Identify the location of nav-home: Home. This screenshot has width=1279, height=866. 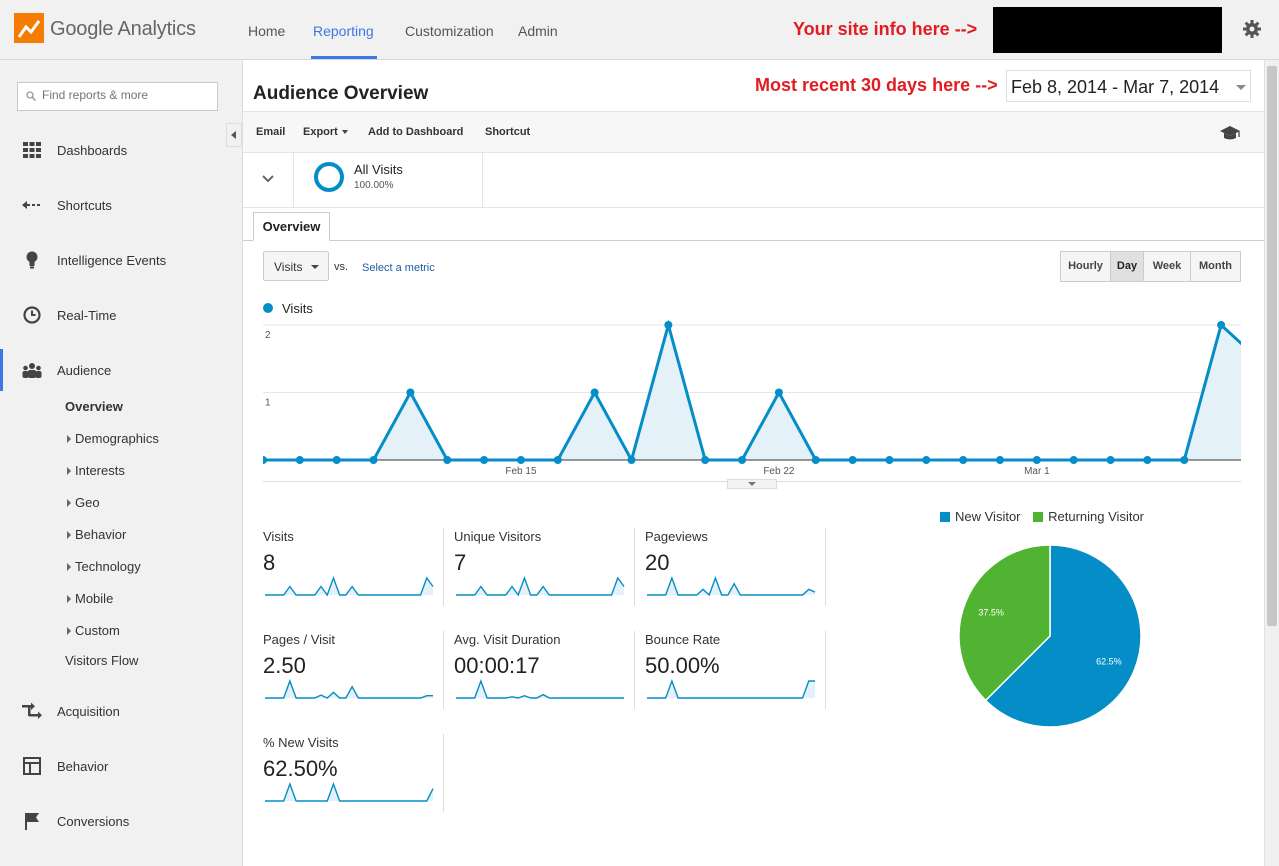
(267, 31).